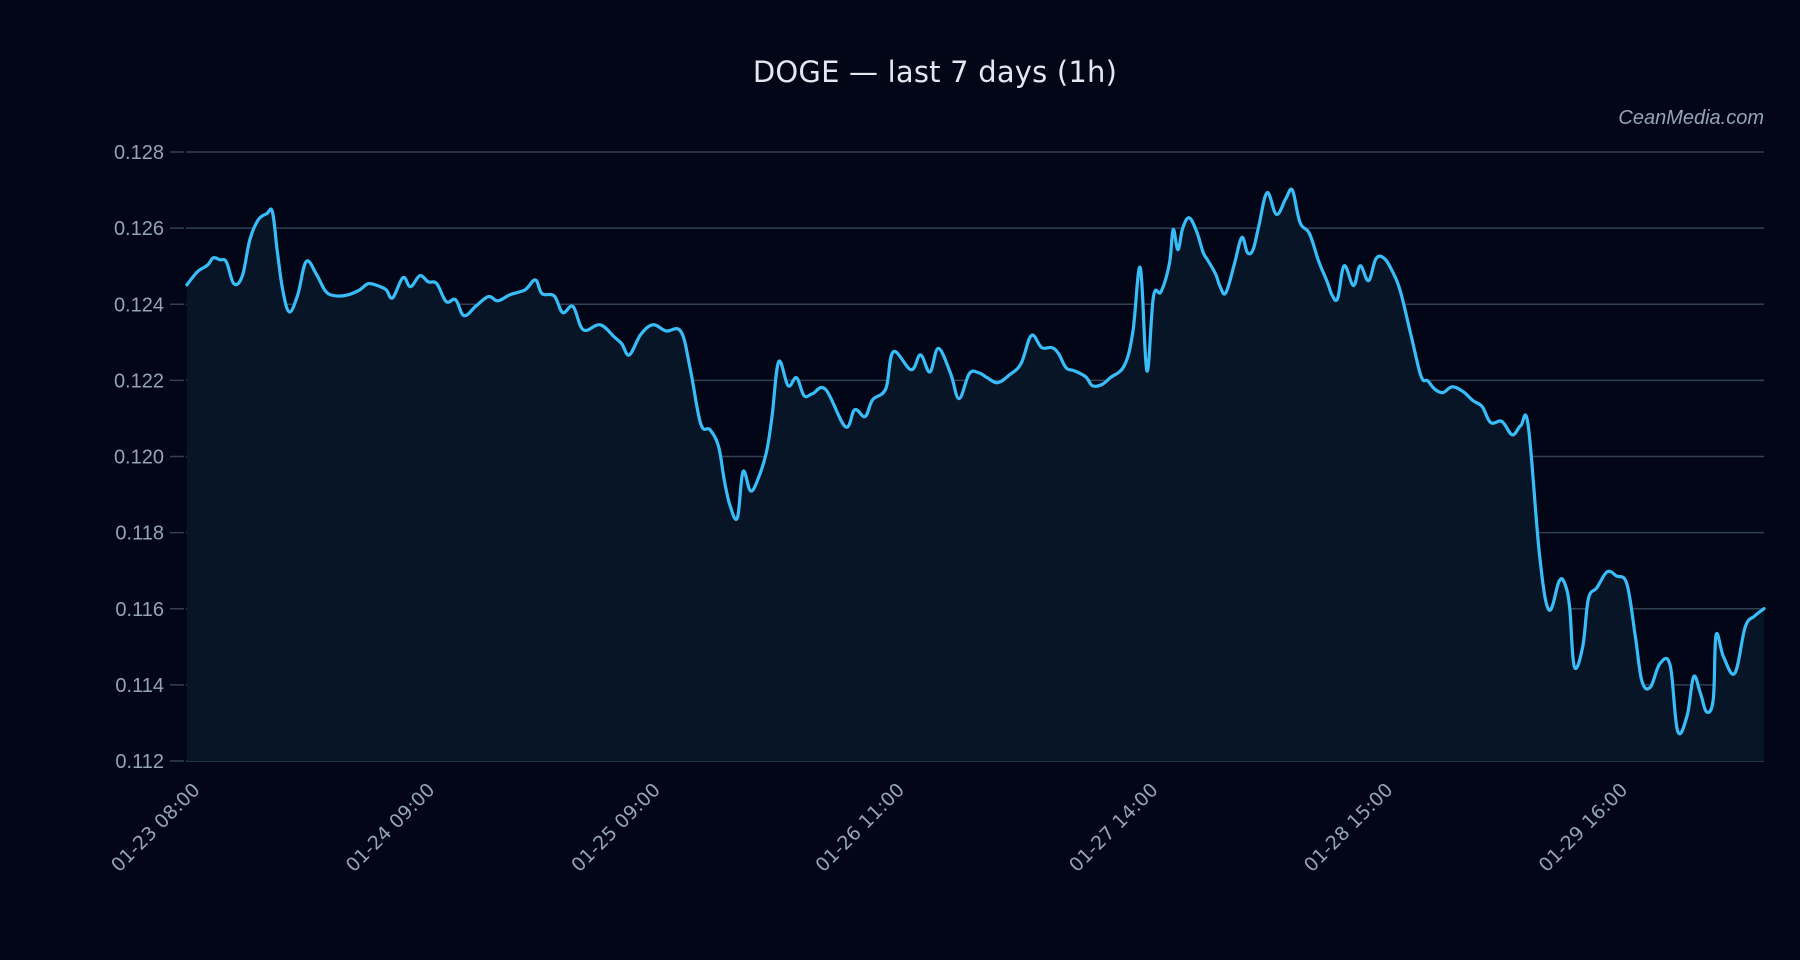 The width and height of the screenshot is (1800, 960). Describe the element at coordinates (935, 72) in the screenshot. I see `chart-title: DOGE — last 7 days (1h)` at that location.